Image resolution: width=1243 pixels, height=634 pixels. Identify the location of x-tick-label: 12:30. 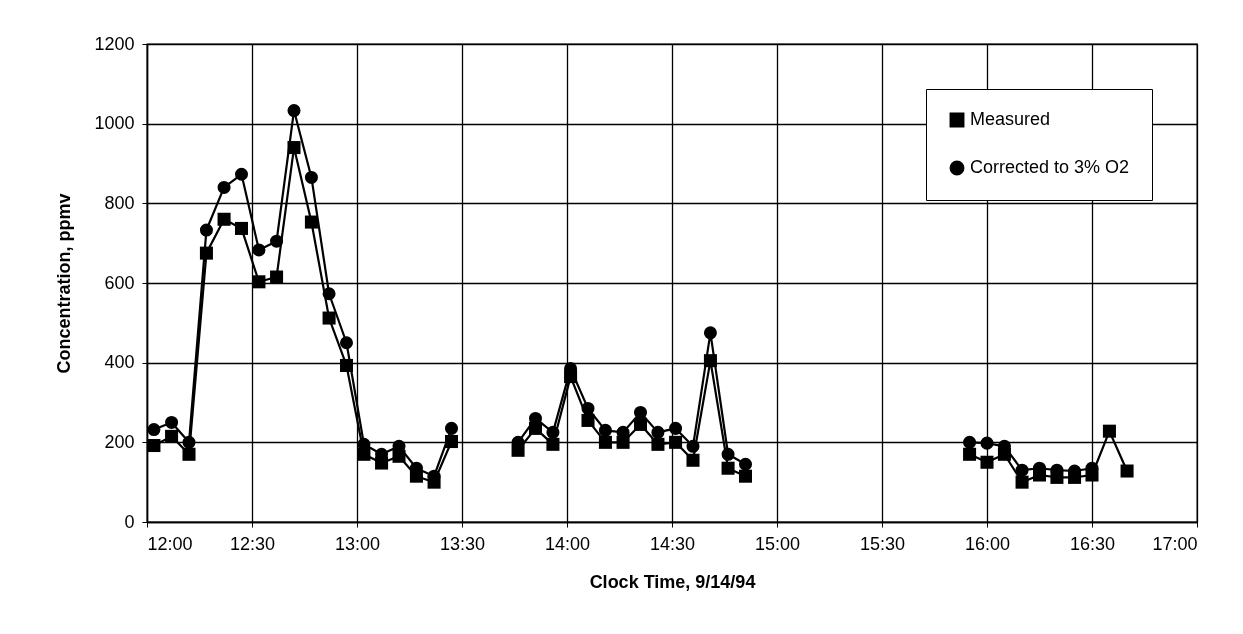
(252, 543).